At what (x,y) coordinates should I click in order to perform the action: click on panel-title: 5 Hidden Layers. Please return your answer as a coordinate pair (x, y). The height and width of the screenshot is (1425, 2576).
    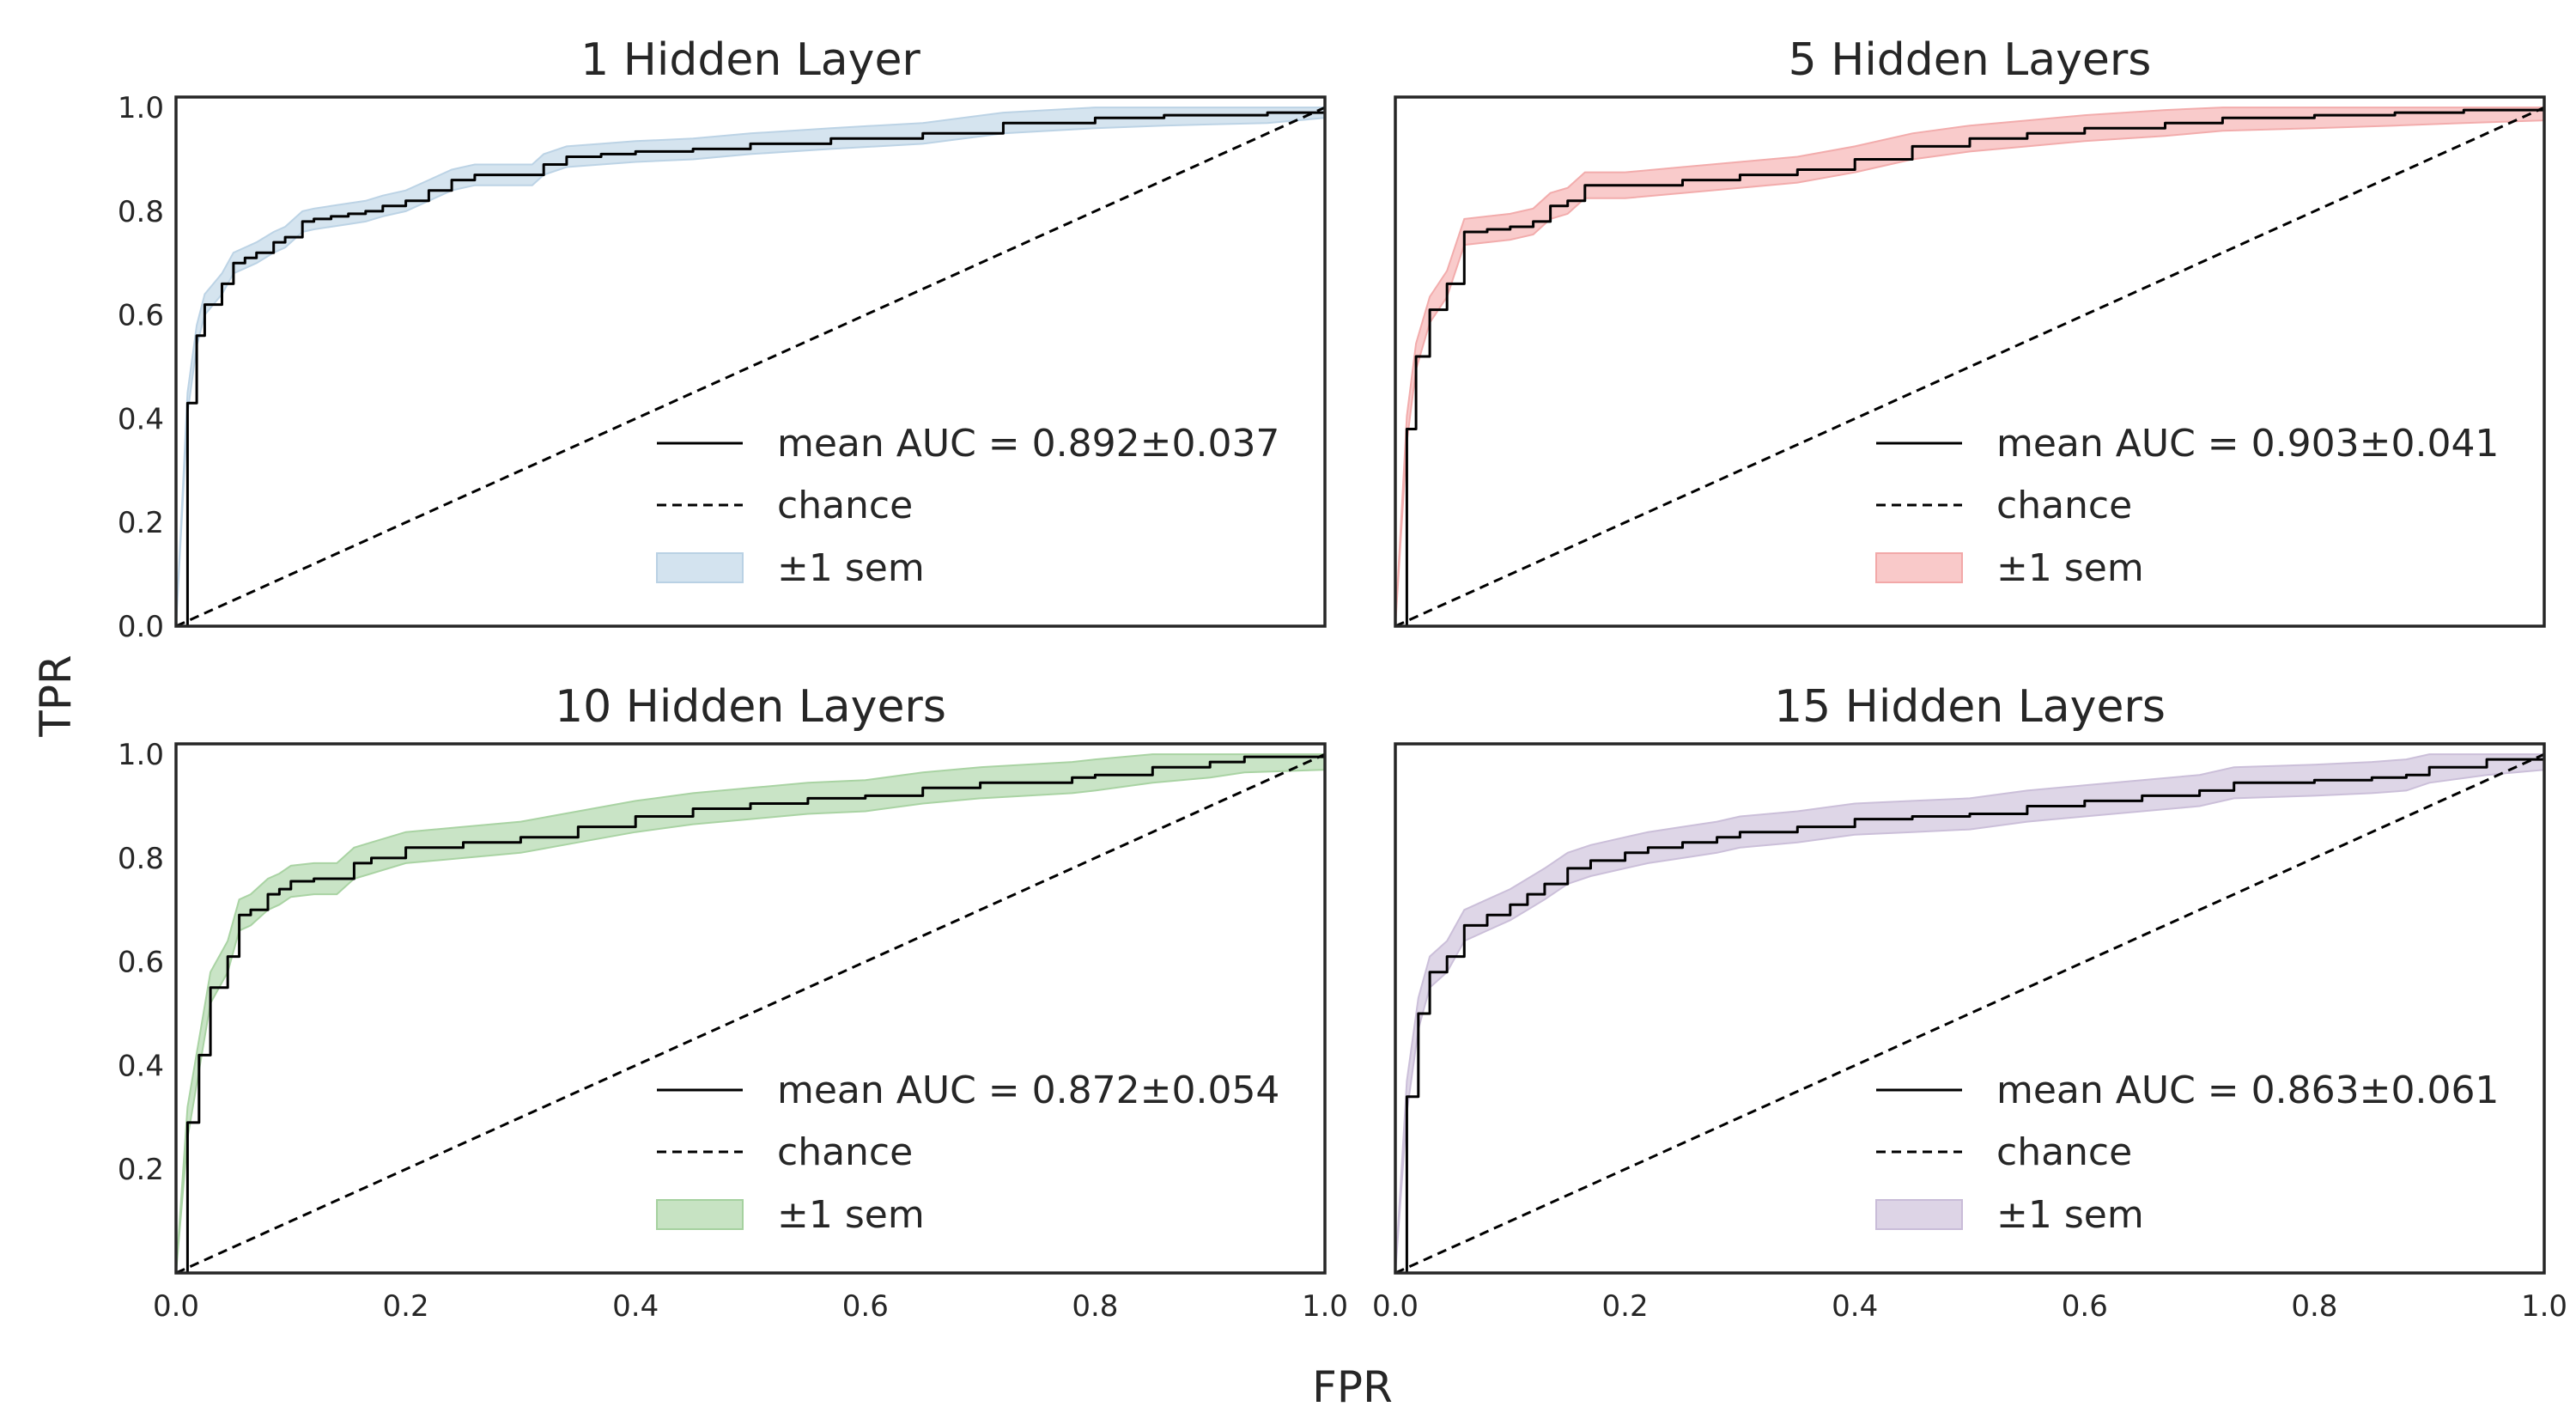
    Looking at the image, I should click on (1970, 60).